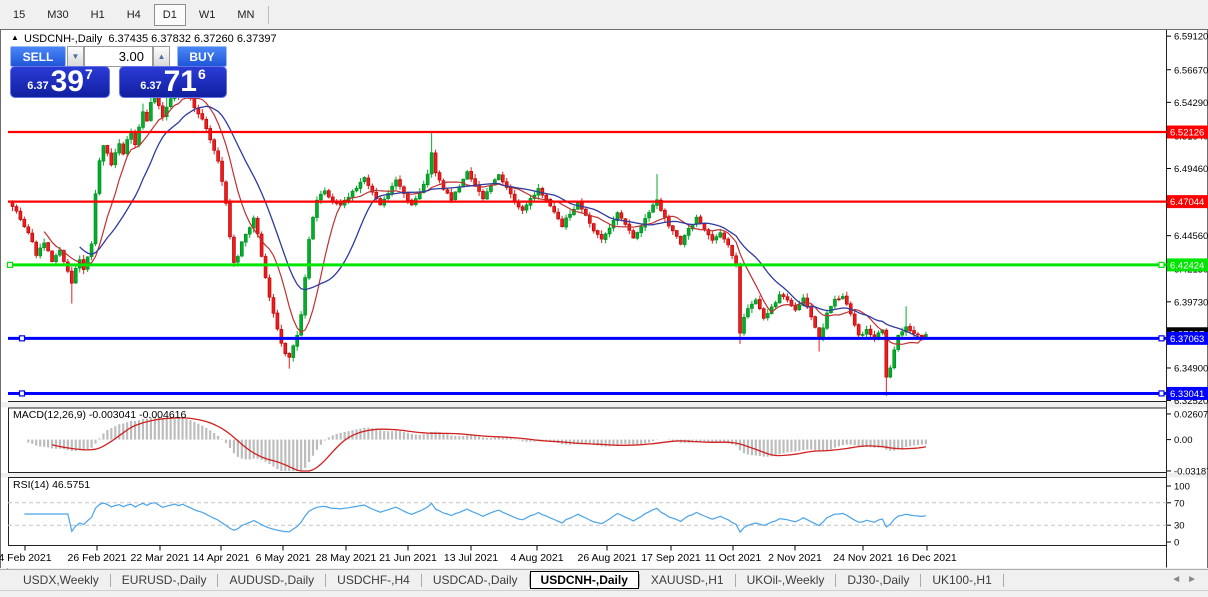 The width and height of the screenshot is (1208, 597). I want to click on chart-tab-xauusd-h1: XAUUSD-,H1, so click(687, 580).